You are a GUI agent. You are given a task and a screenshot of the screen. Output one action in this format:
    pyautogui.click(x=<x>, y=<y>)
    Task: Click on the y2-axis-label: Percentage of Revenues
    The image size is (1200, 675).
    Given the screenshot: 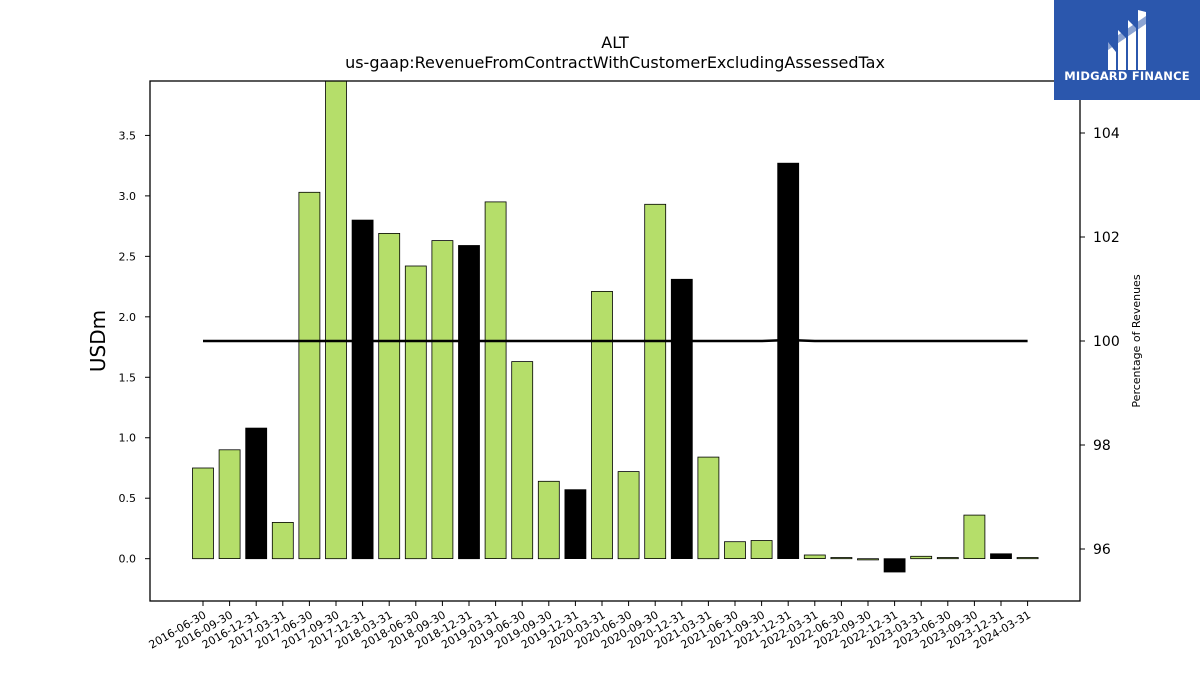 What is the action you would take?
    pyautogui.click(x=1136, y=340)
    